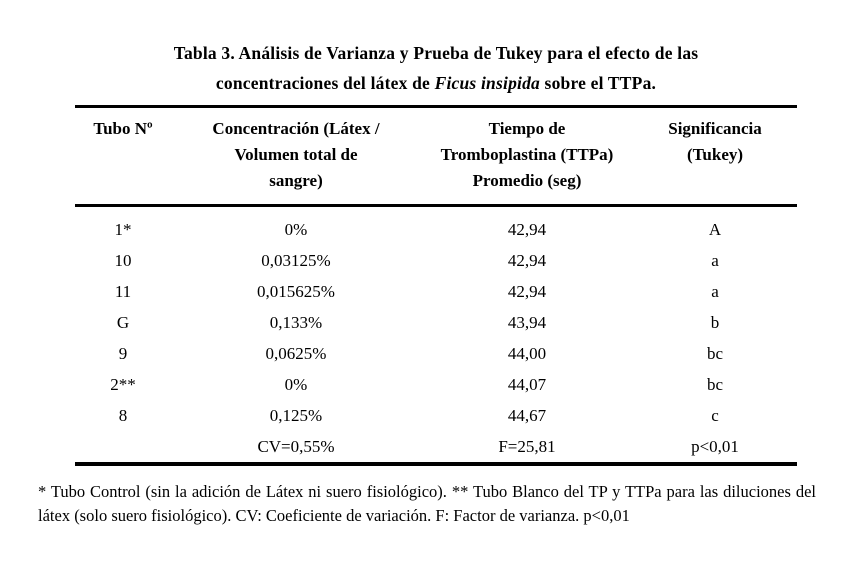 Image resolution: width=842 pixels, height=572 pixels. What do you see at coordinates (598, 83) in the screenshot?
I see `caption-line2-post: sobre el TTPa.` at bounding box center [598, 83].